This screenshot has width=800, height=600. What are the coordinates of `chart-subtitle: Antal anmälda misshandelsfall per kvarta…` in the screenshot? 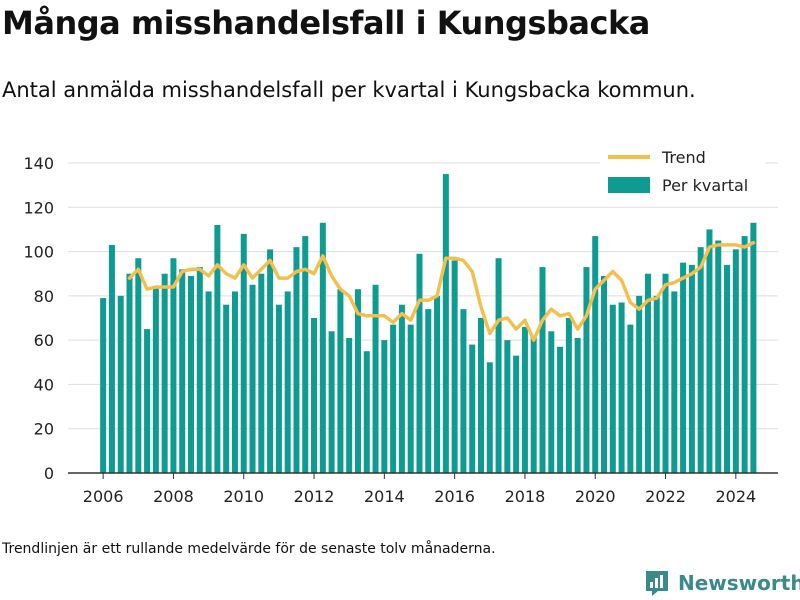 It's located at (349, 90).